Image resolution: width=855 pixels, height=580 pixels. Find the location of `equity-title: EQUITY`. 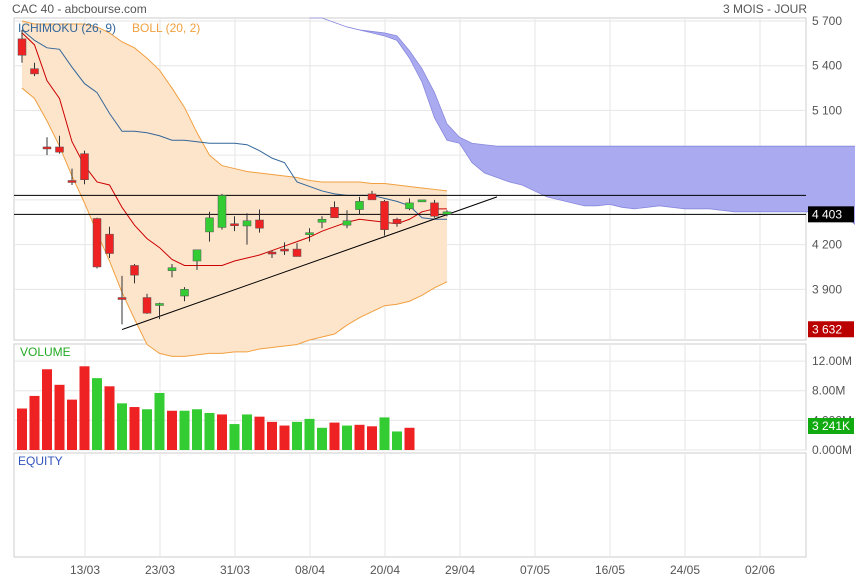

equity-title: EQUITY is located at coordinates (40, 461).